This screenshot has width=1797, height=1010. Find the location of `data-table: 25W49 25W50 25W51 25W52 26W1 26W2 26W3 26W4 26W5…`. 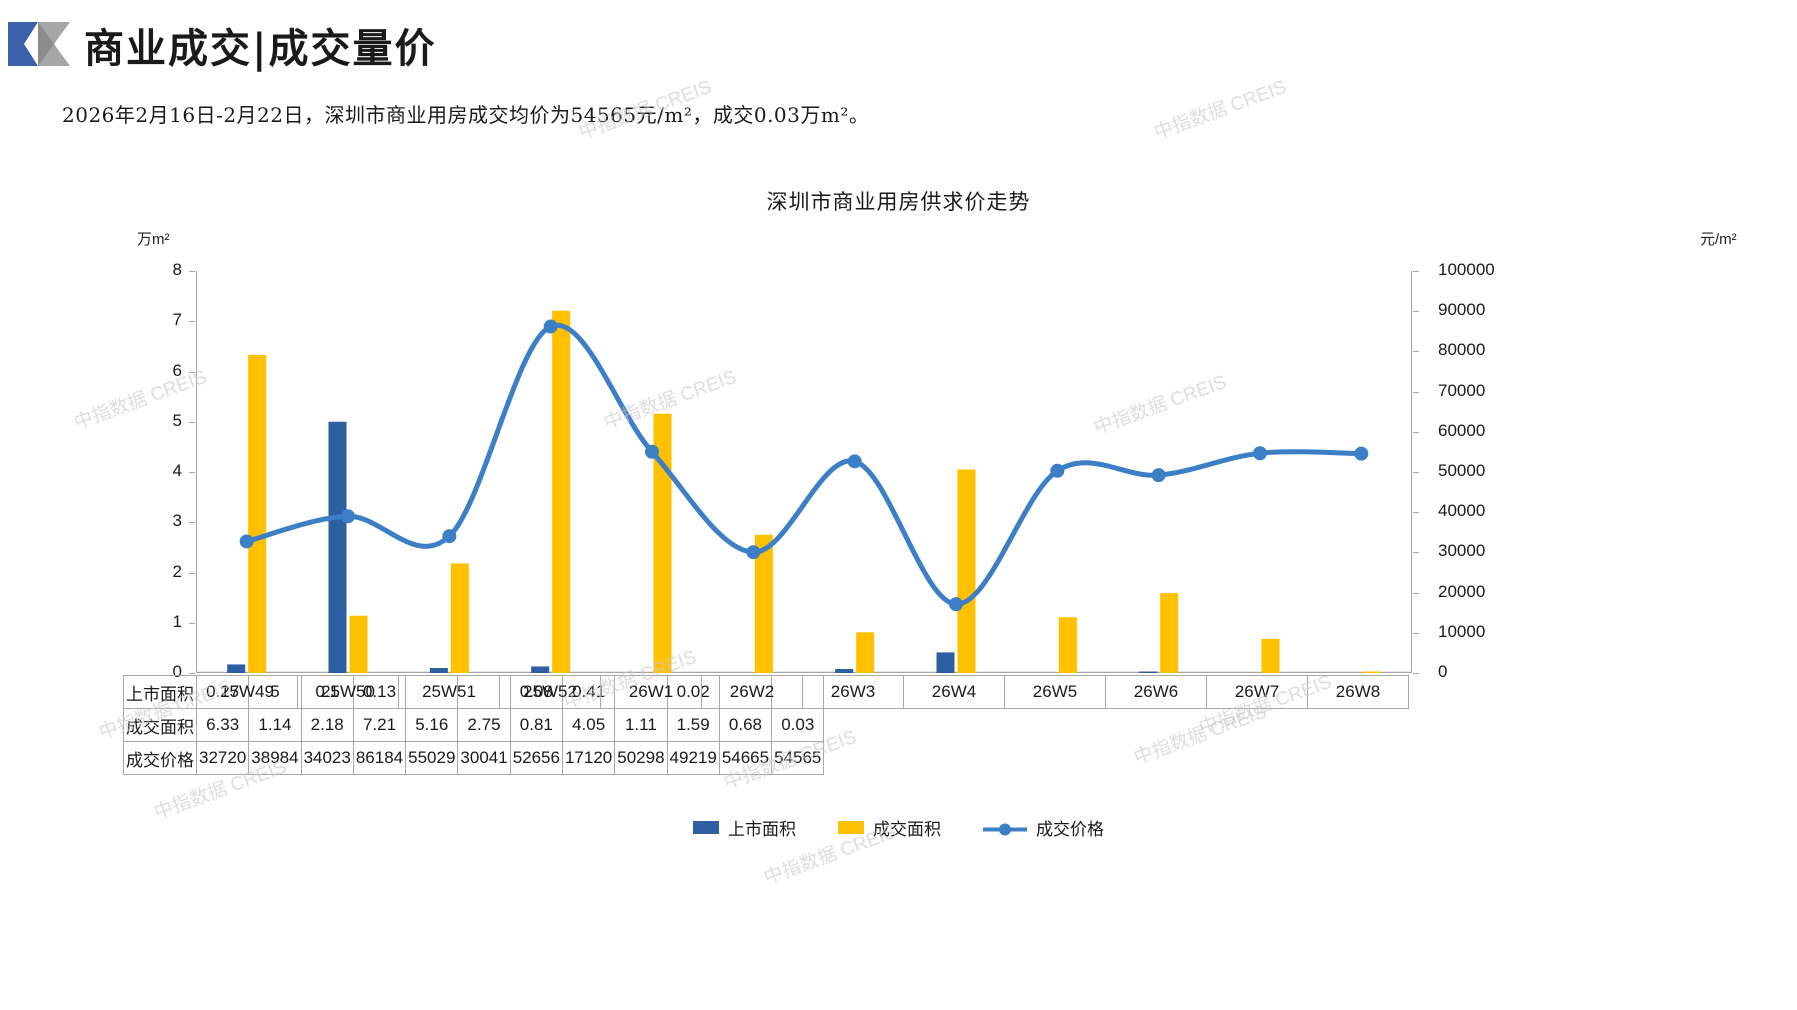

data-table: 25W49 25W50 25W51 25W52 26W1 26W2 26W3 26W4 26W5… is located at coordinates (766, 725).